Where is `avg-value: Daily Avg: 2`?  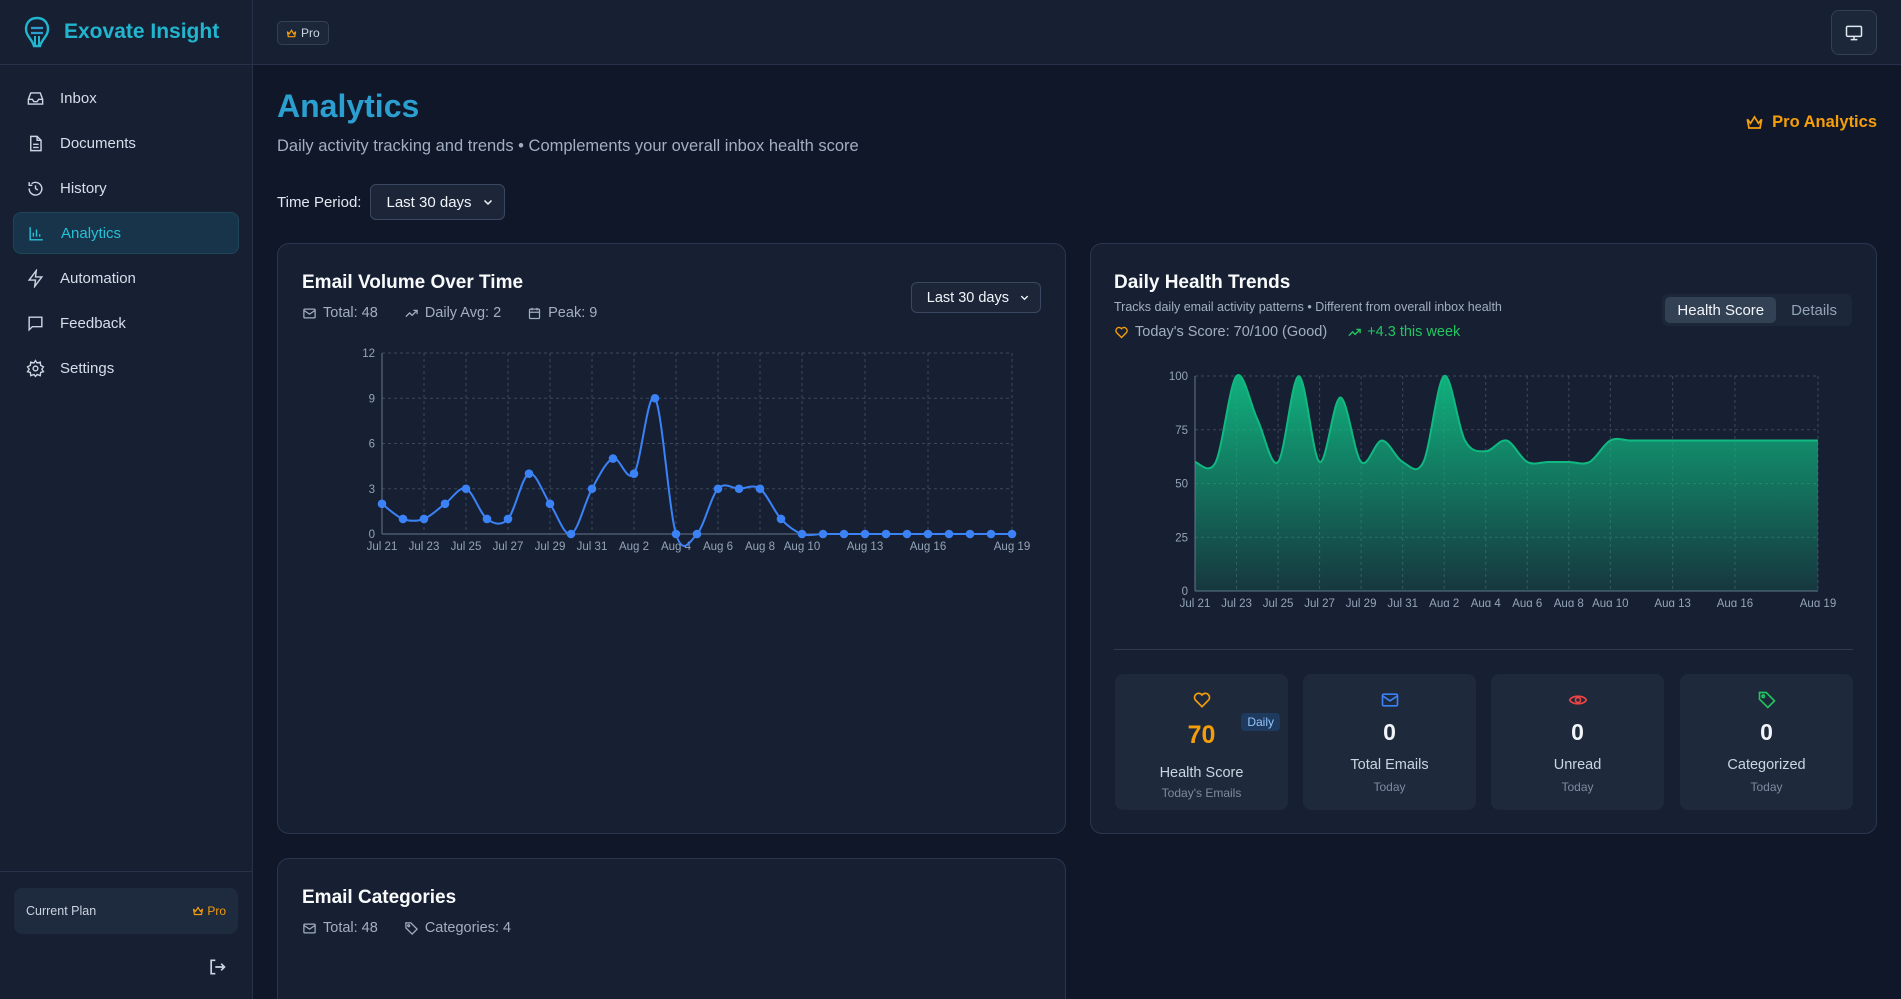 avg-value: Daily Avg: 2 is located at coordinates (463, 313).